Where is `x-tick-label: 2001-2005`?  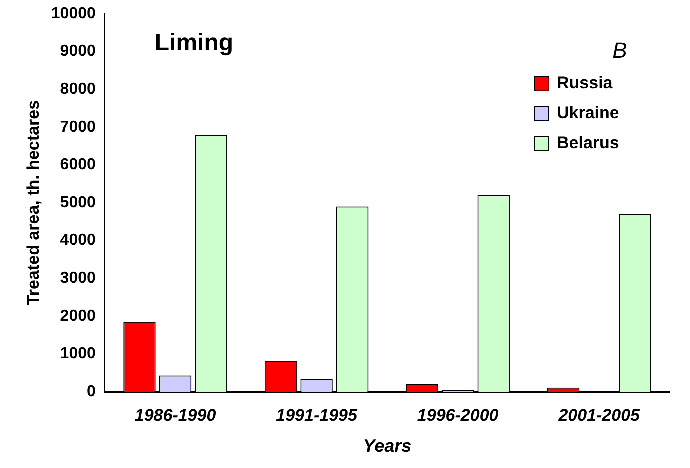
x-tick-label: 2001-2005 is located at coordinates (599, 415).